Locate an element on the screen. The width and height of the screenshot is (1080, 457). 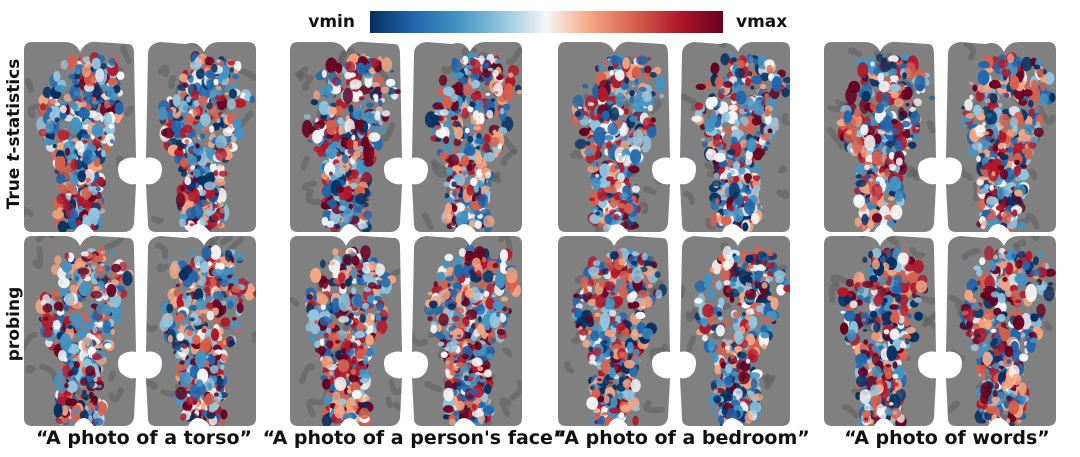
panel-r2-c1 is located at coordinates (140, 331).